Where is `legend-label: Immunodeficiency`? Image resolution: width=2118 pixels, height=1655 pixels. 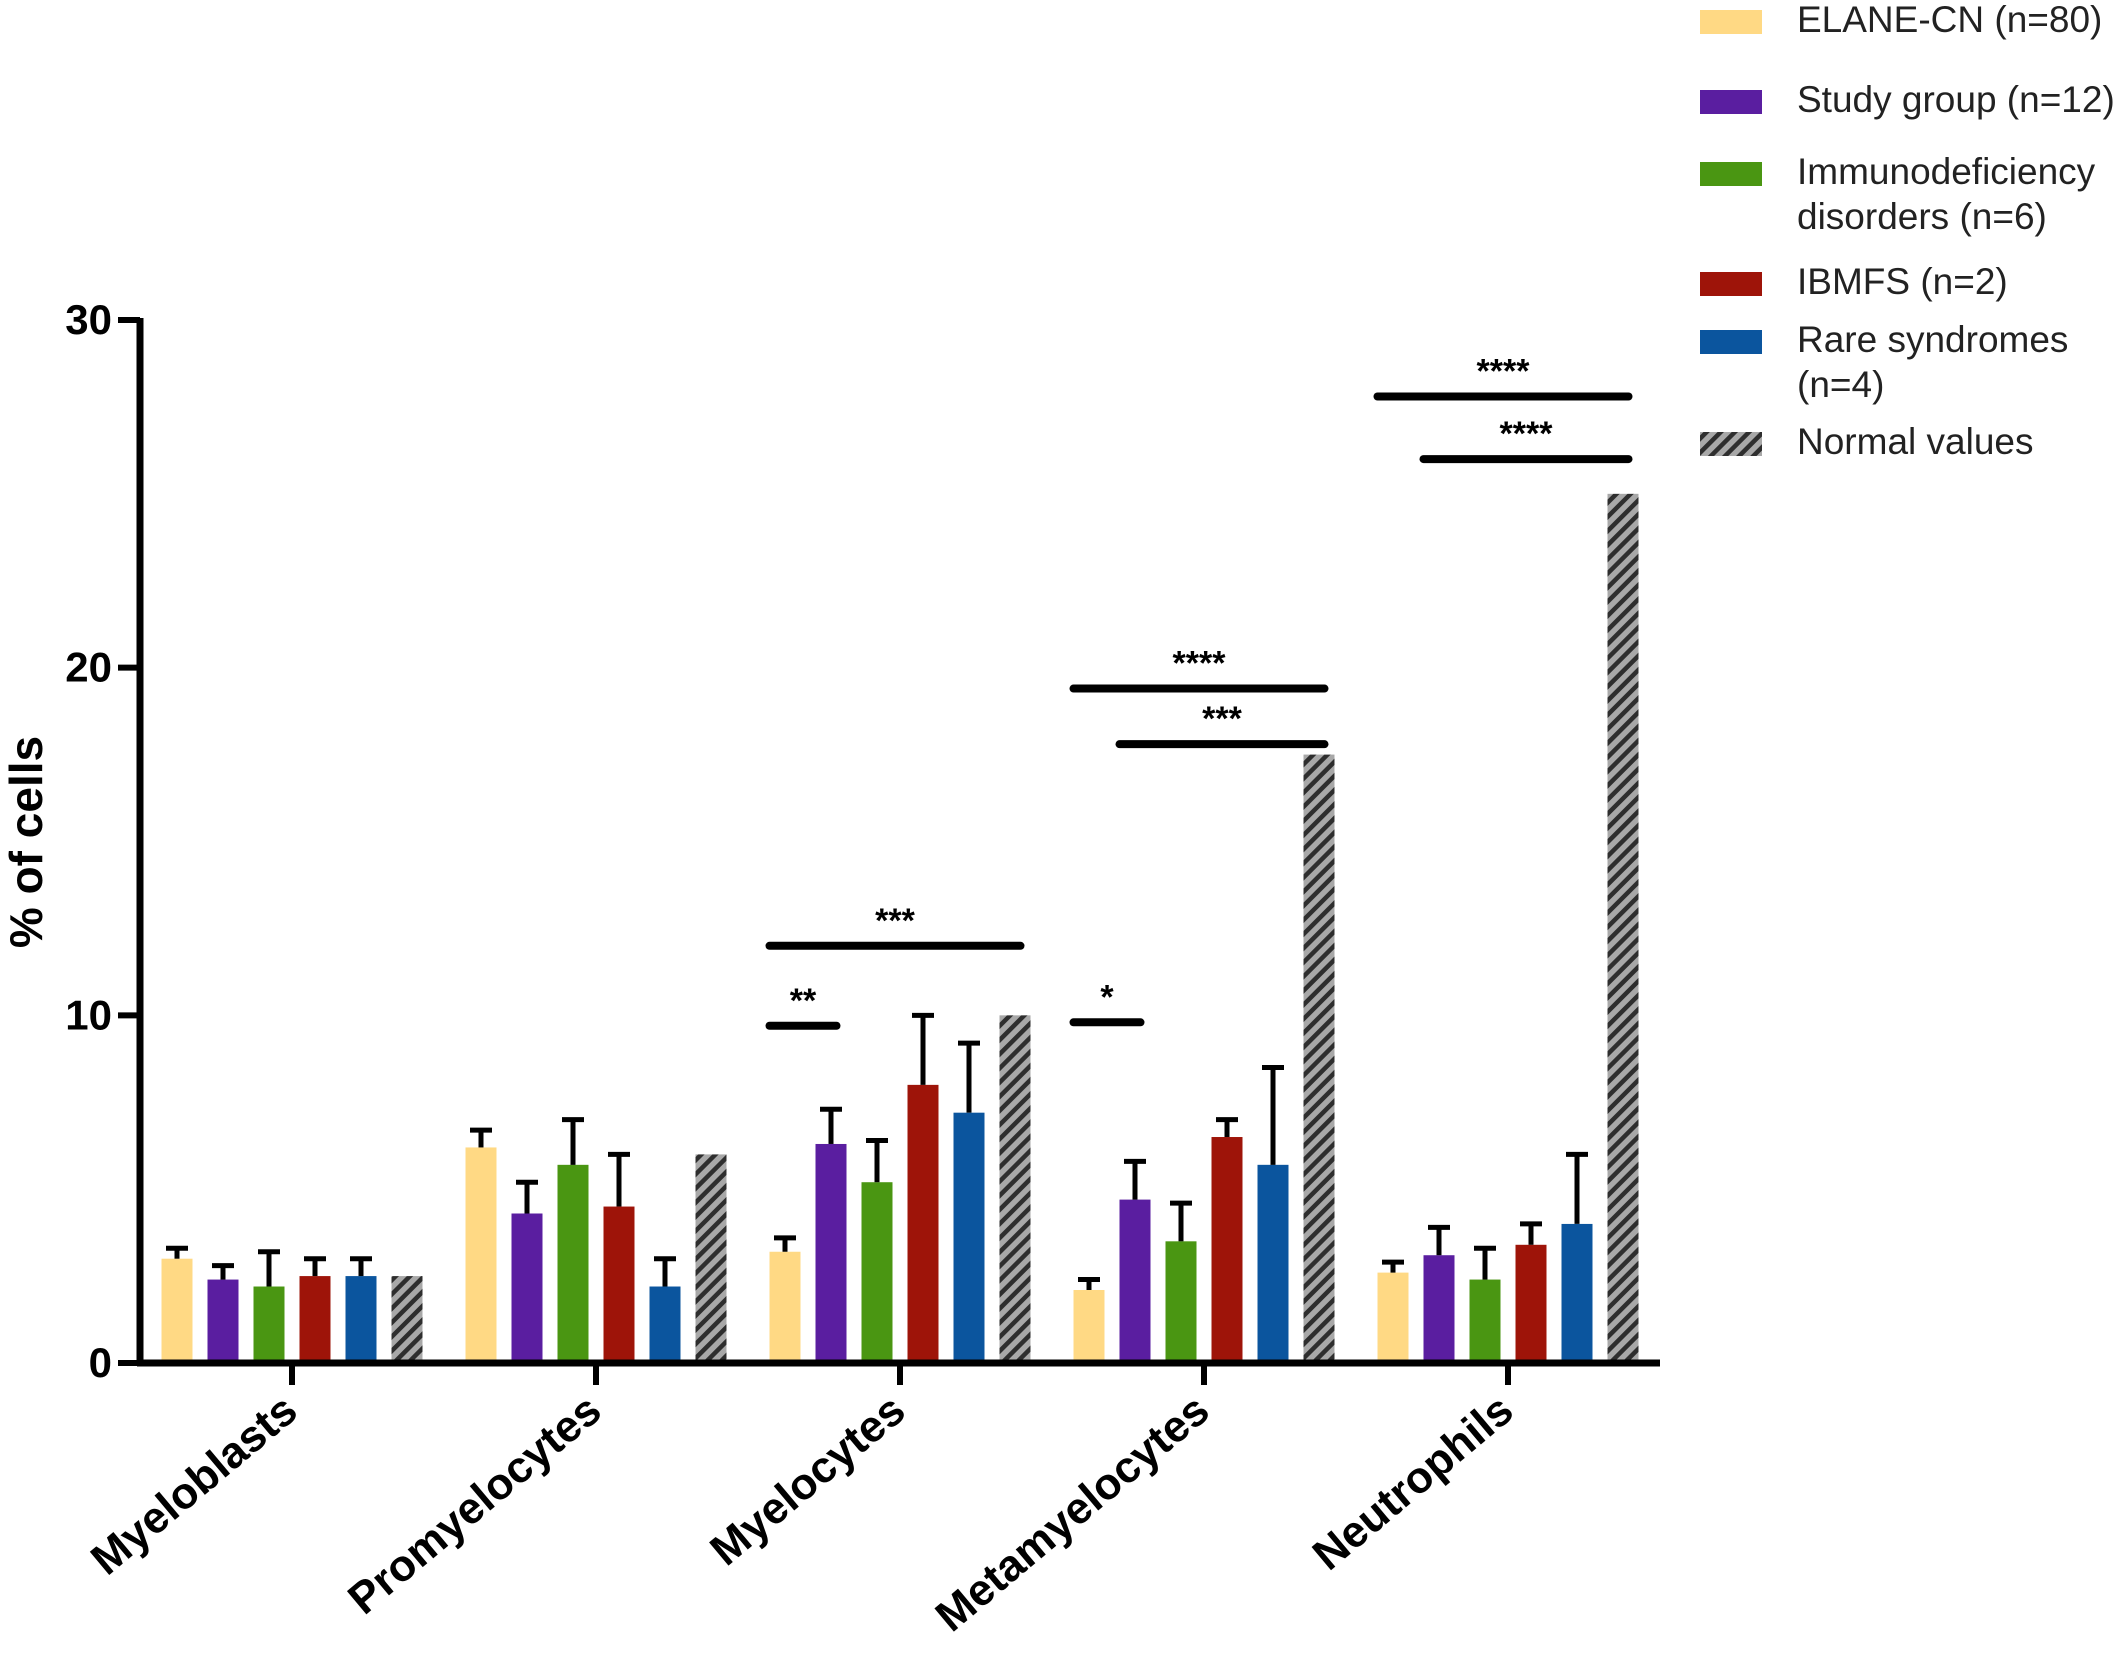
legend-label: Immunodeficiency is located at coordinates (1946, 171).